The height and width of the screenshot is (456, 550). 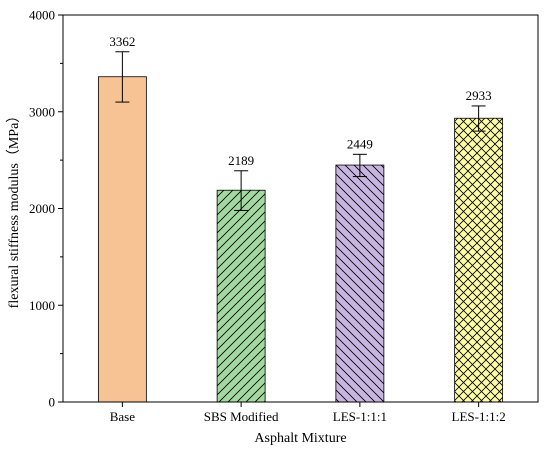 What do you see at coordinates (300, 438) in the screenshot?
I see `x-axis-title: Asphalt Mixture` at bounding box center [300, 438].